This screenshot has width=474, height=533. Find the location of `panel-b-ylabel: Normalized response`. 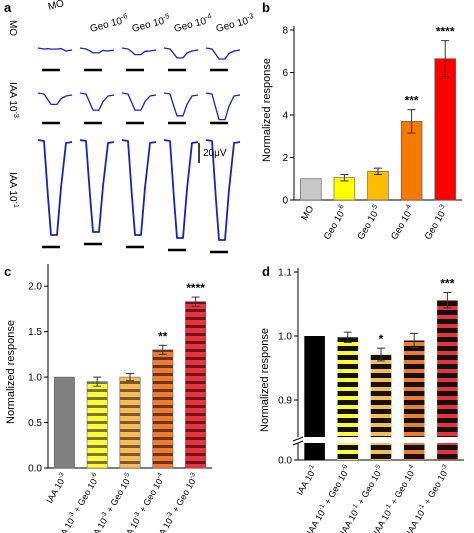

panel-b-ylabel: Normalized response is located at coordinates (267, 110).